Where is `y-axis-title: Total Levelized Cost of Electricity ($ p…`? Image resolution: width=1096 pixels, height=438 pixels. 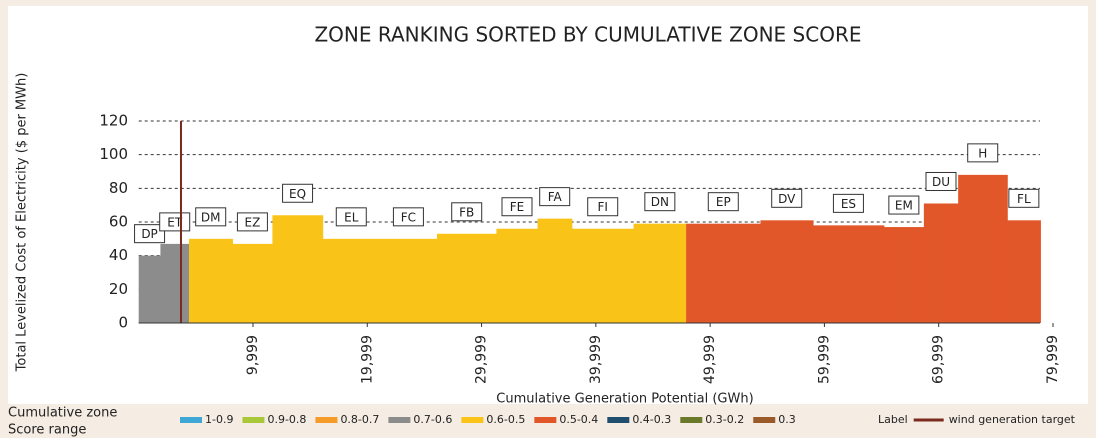 y-axis-title: Total Levelized Cost of Electricity ($ p… is located at coordinates (22, 223).